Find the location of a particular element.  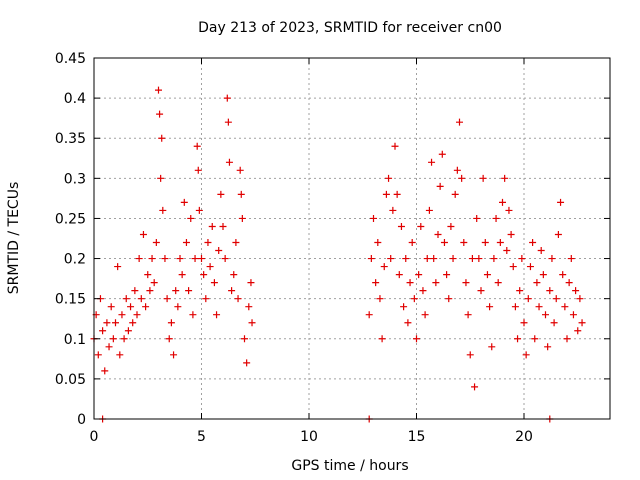

x-axis-label: GPS time / hours is located at coordinates (349, 466).